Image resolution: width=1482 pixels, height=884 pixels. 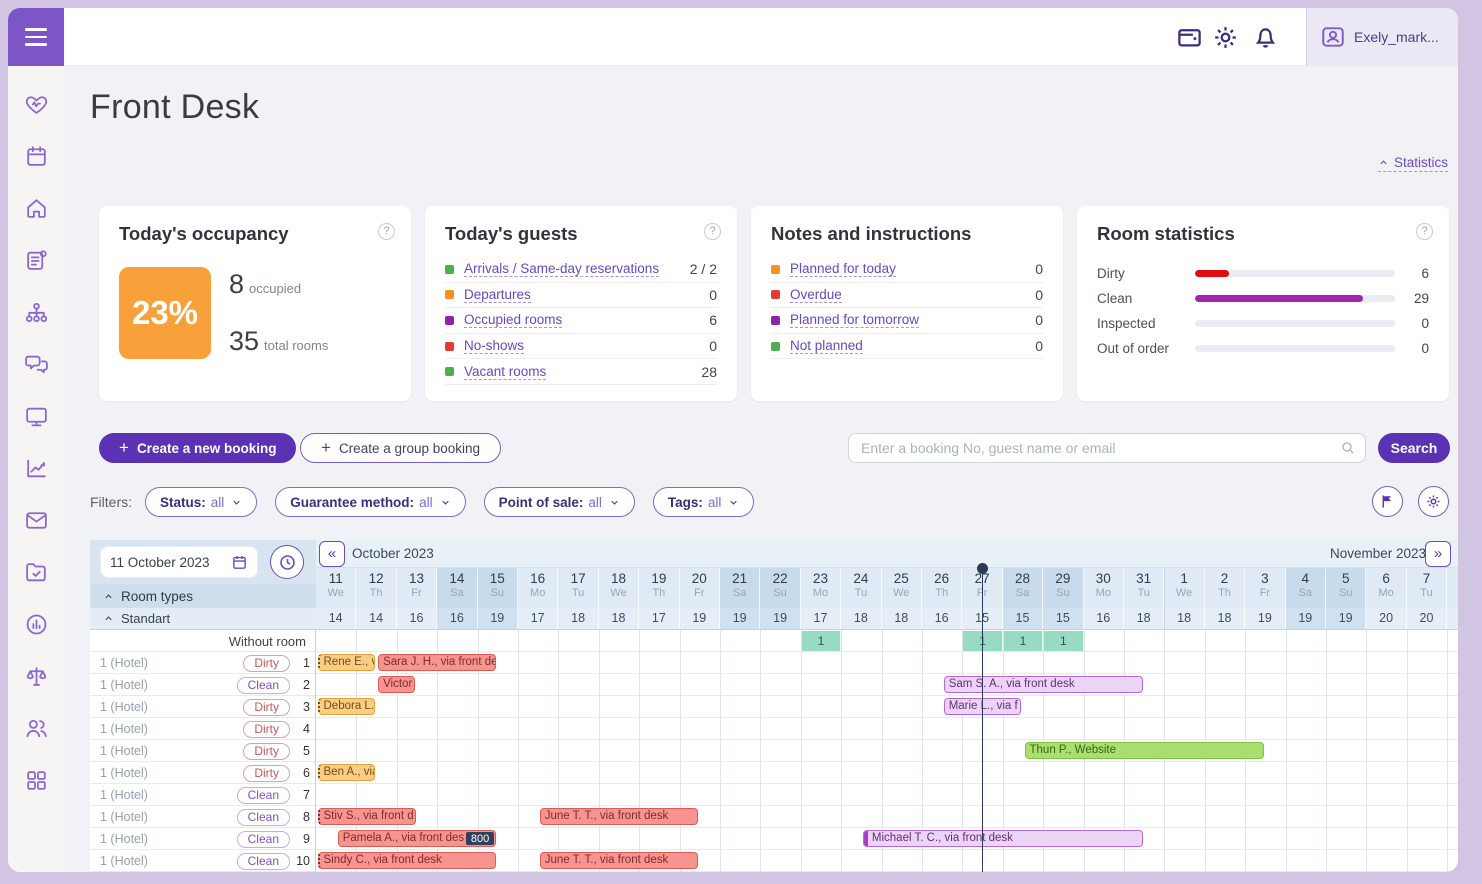 What do you see at coordinates (513, 320) in the screenshot?
I see `guest-stat-link: Occupied rooms` at bounding box center [513, 320].